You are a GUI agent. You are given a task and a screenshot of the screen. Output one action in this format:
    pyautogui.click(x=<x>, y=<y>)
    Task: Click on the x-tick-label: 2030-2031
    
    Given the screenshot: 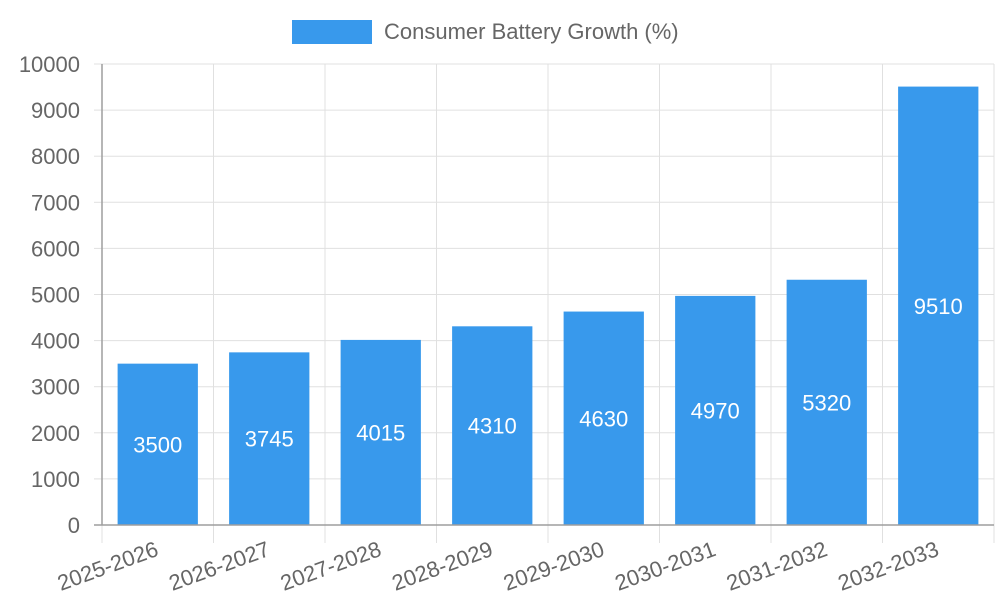 What is the action you would take?
    pyautogui.click(x=665, y=565)
    